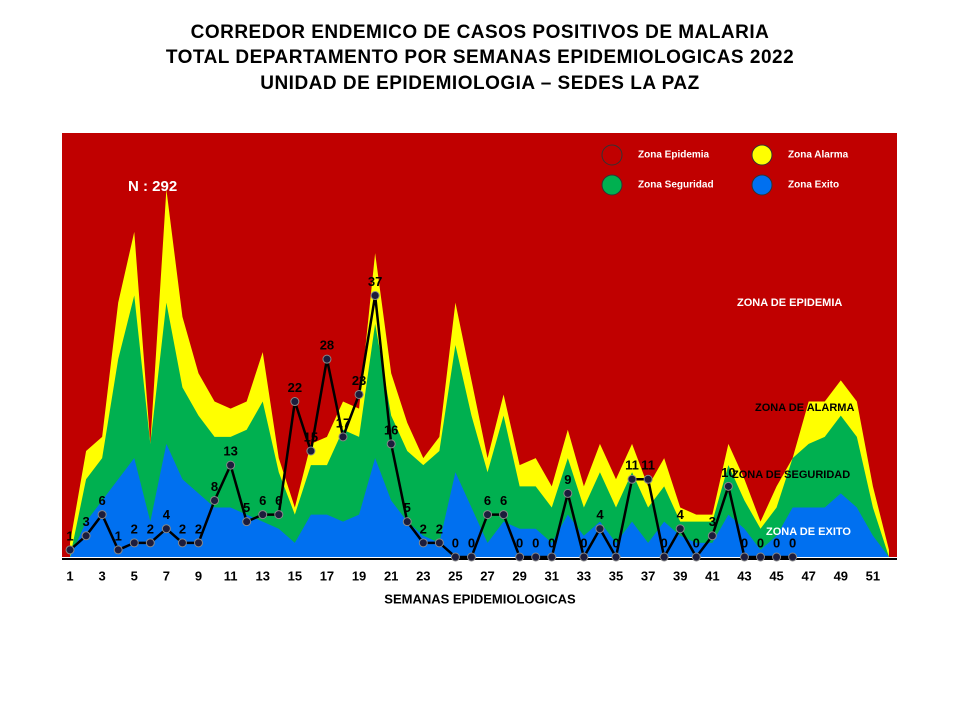 This screenshot has height=720, width=960. I want to click on data-label: 22, so click(295, 387).